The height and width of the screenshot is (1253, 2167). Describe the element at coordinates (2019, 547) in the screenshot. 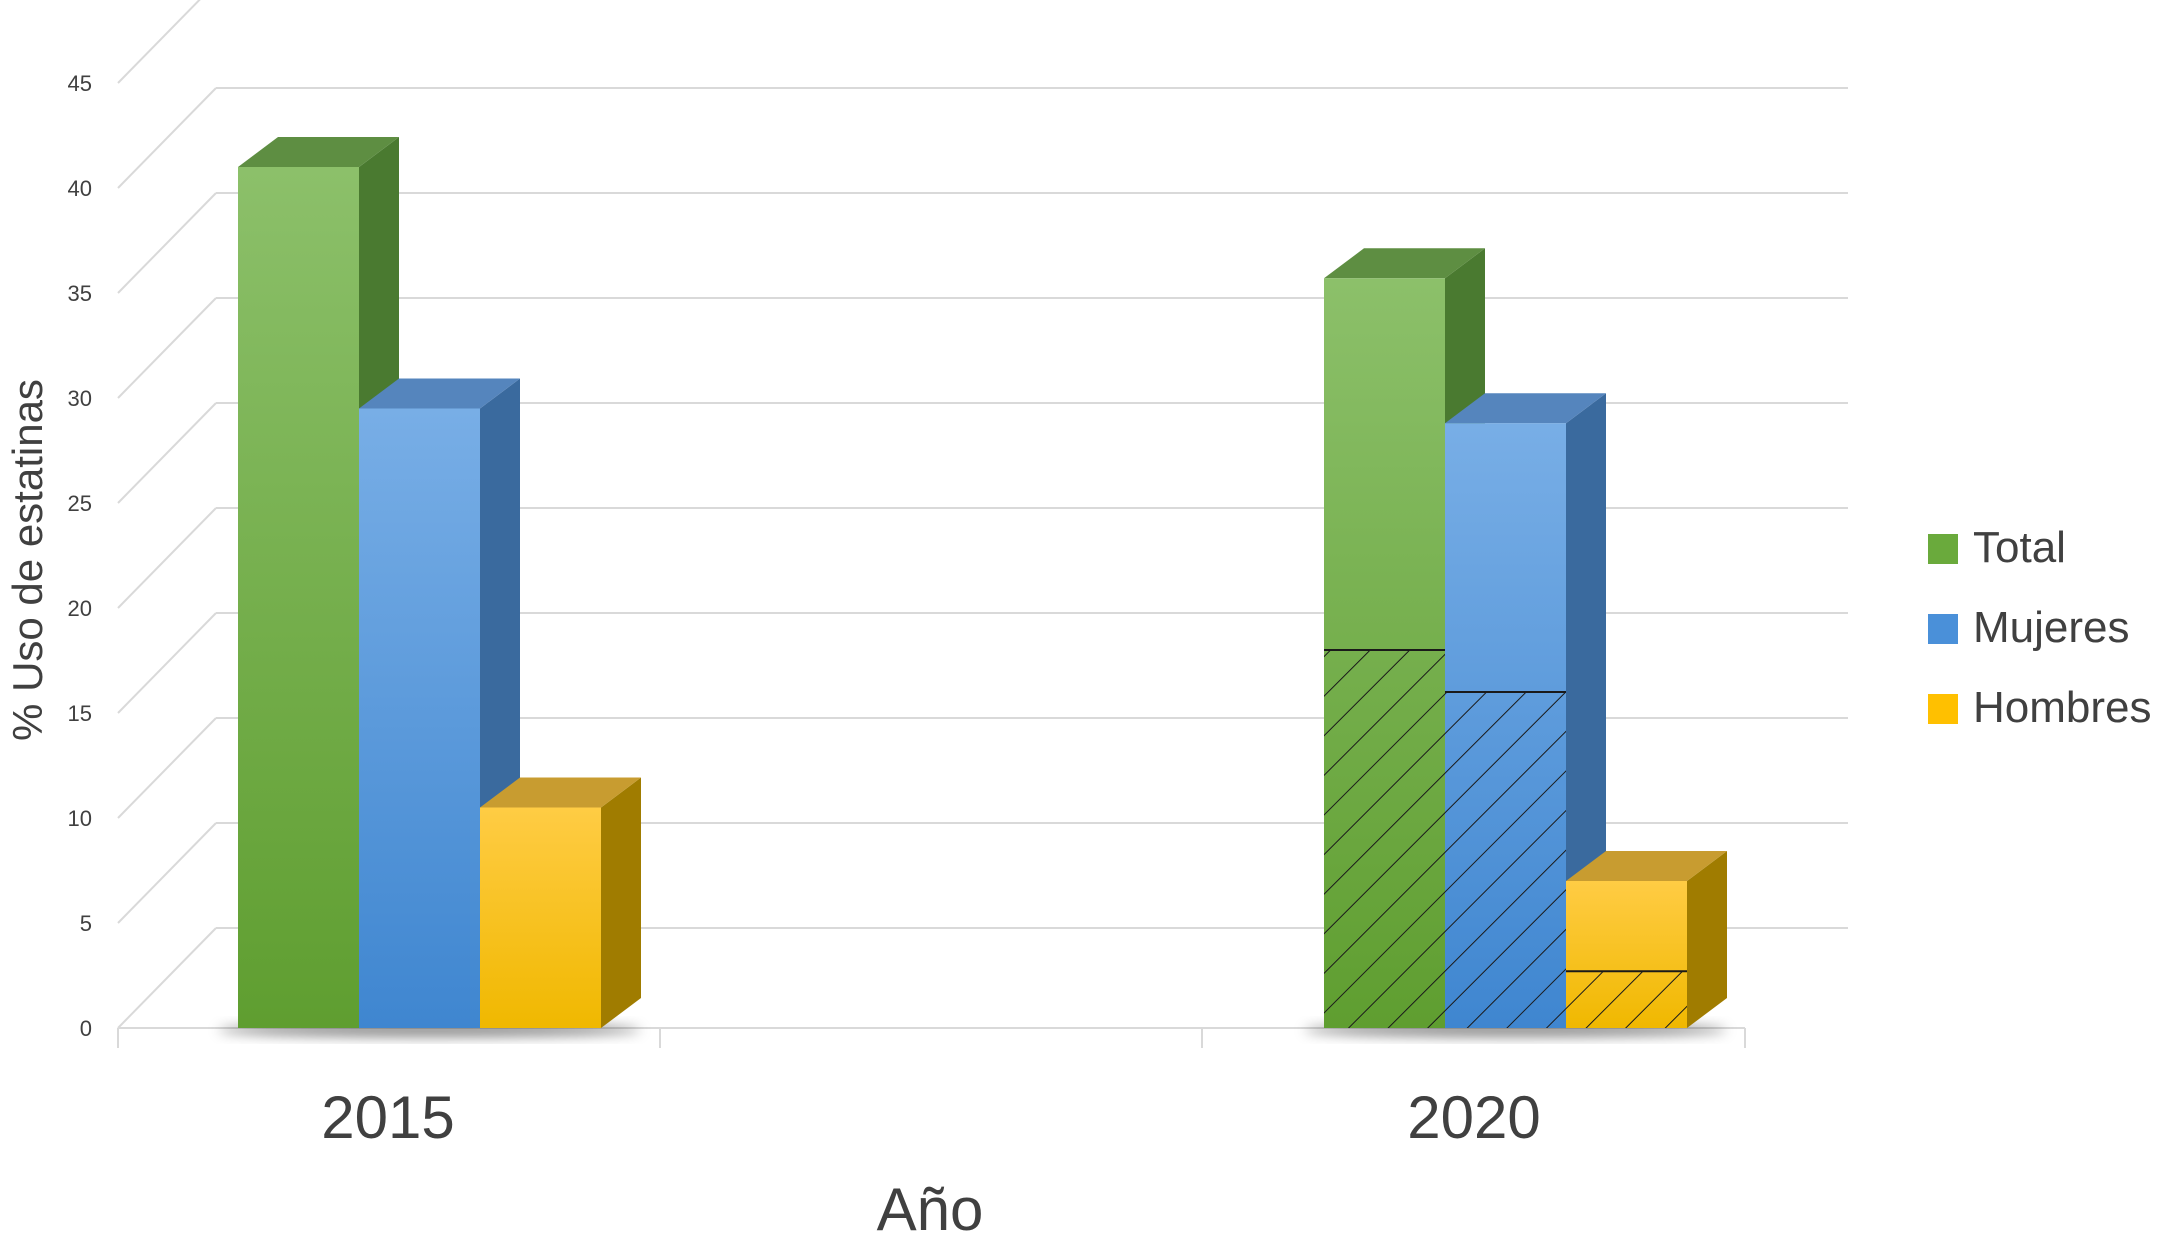

I see `legend-label-total: Total` at that location.